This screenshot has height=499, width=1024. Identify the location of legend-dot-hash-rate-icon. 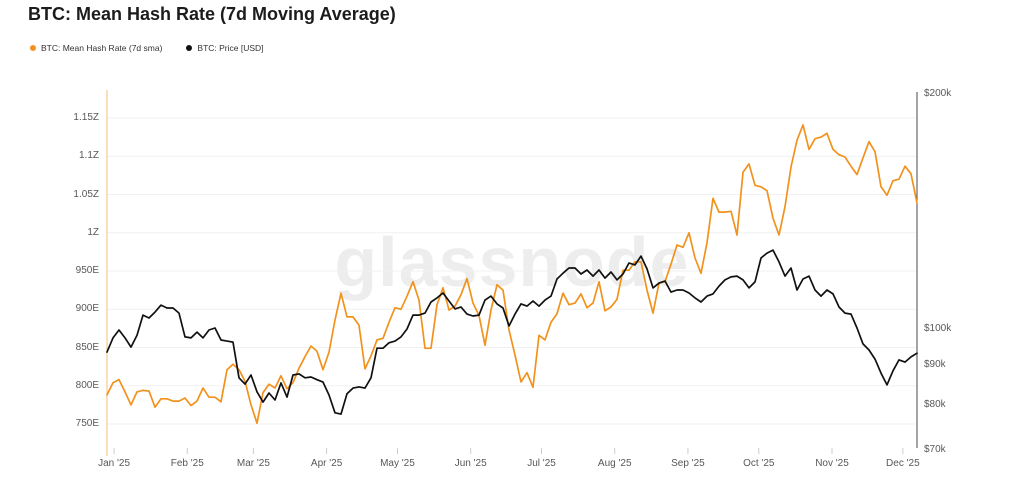
(33, 48).